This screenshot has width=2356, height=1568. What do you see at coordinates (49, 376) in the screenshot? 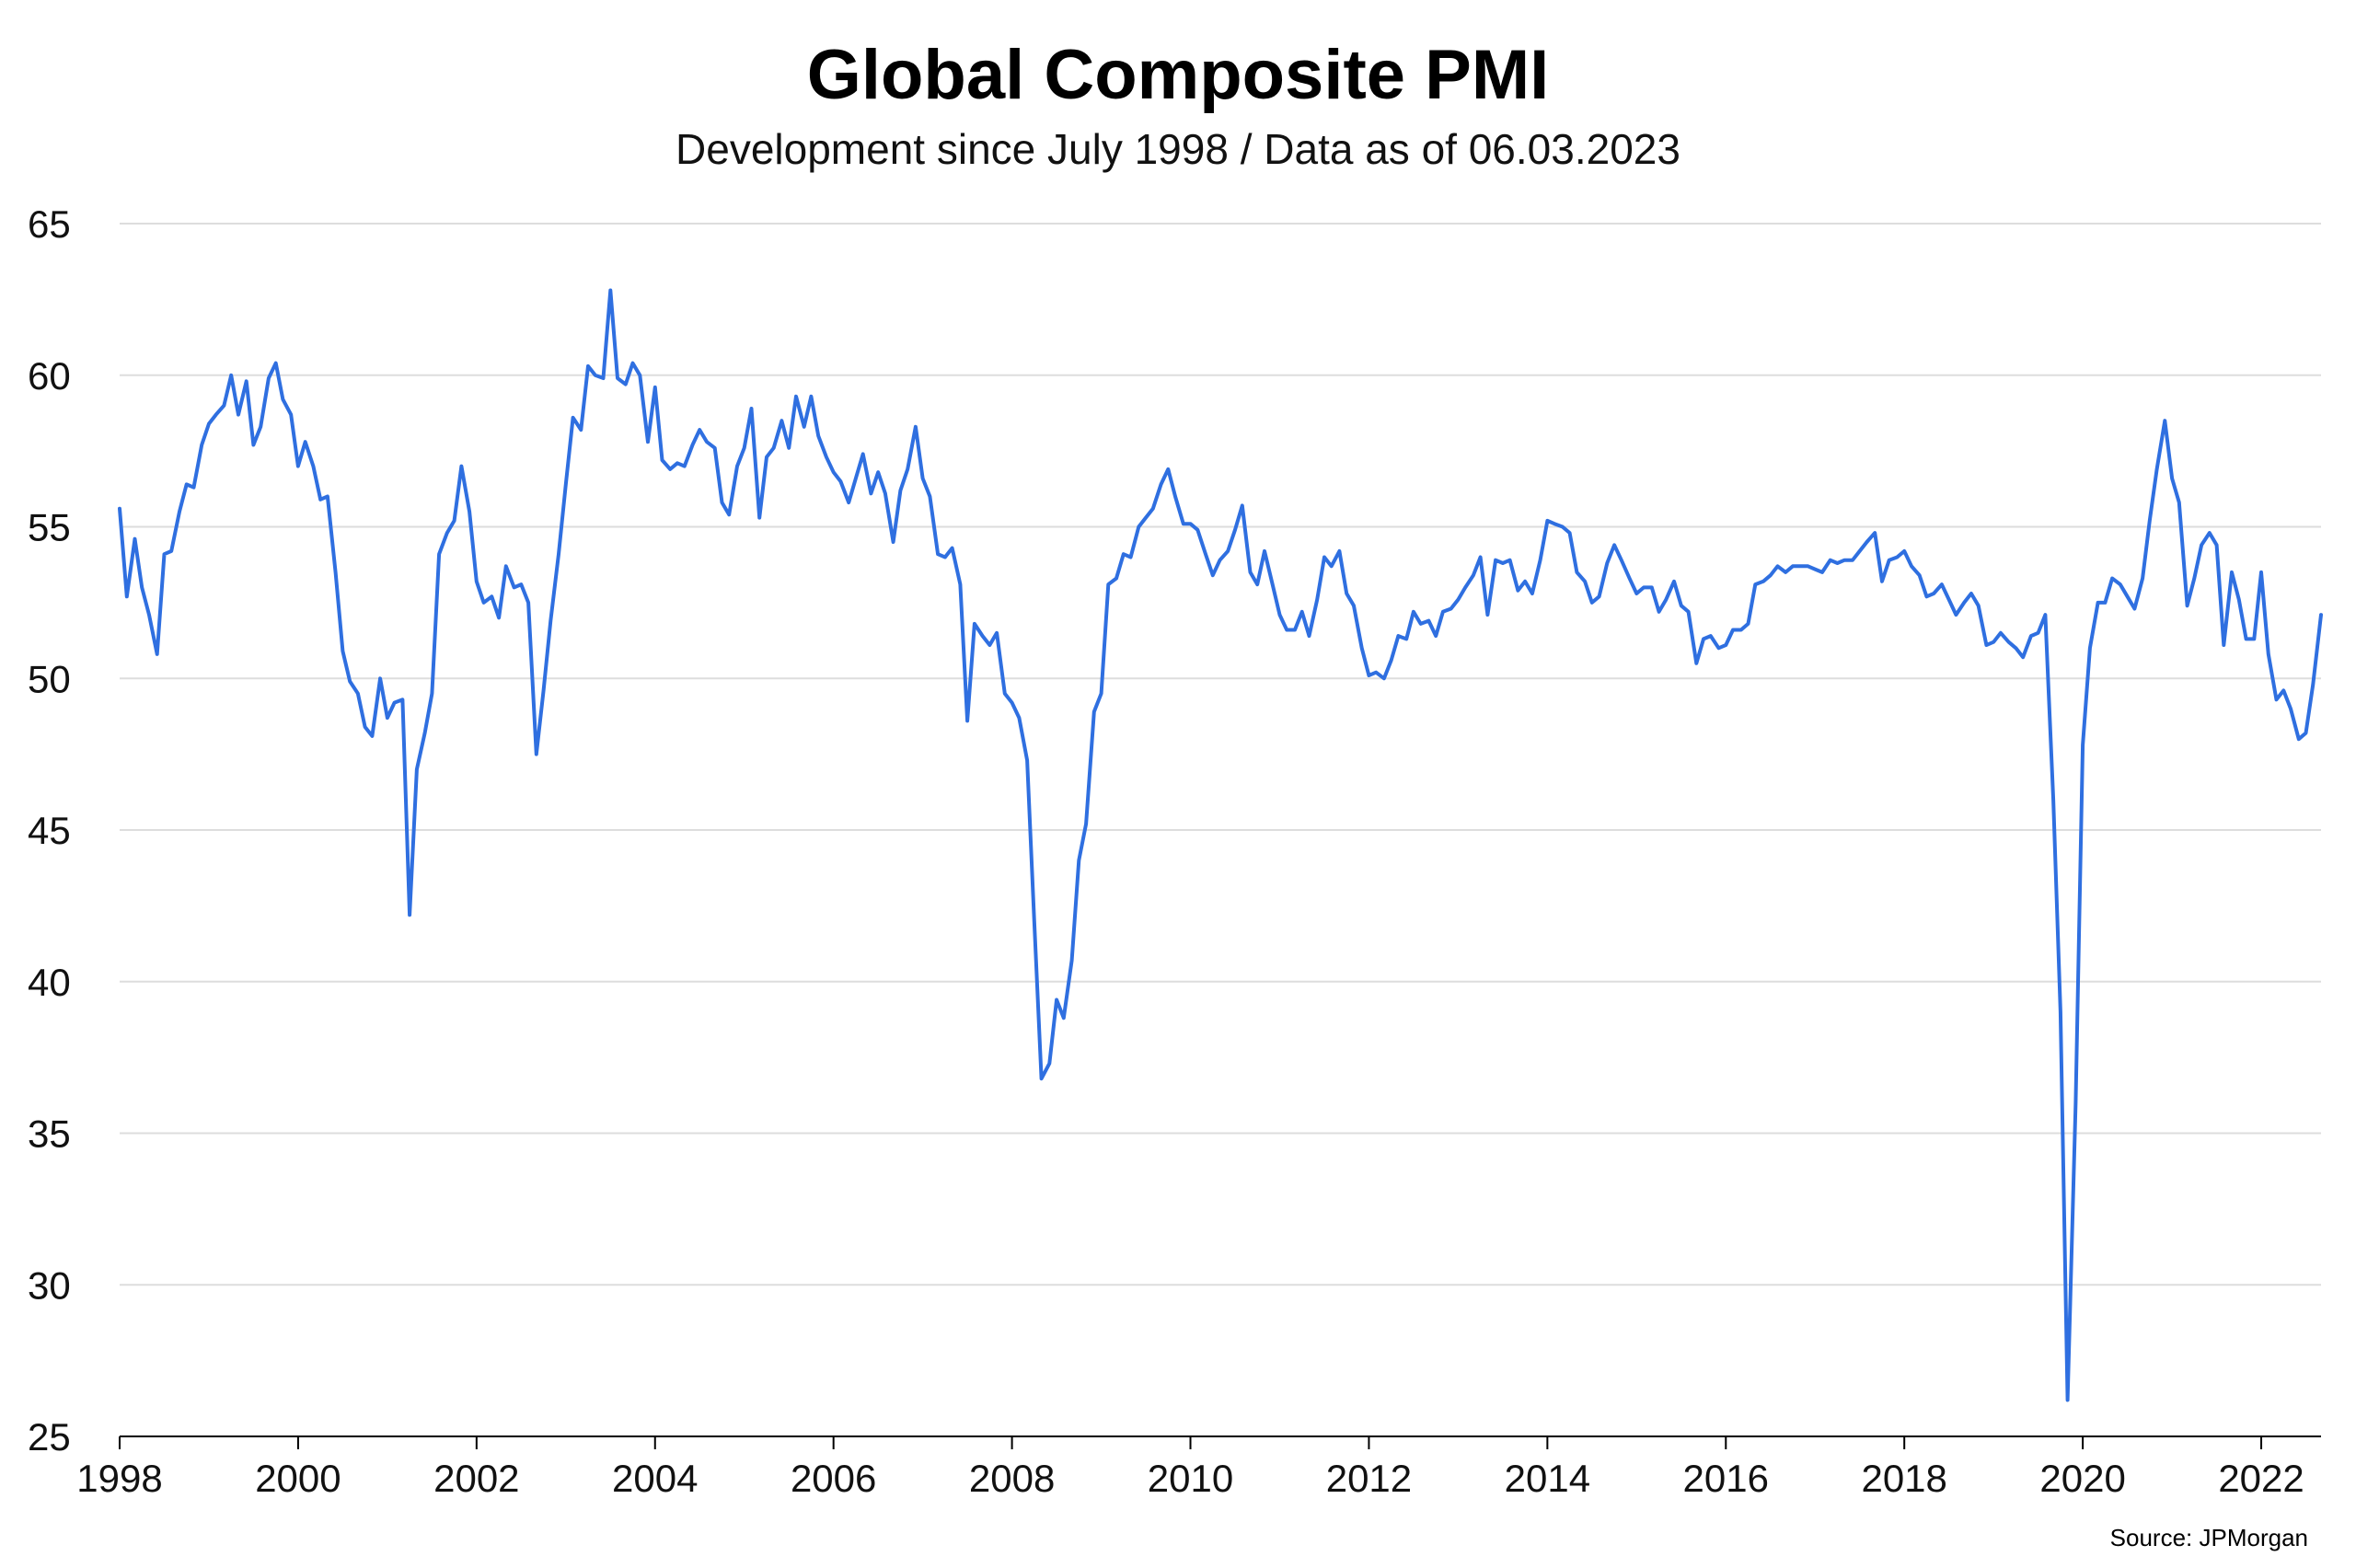
I see `y-tick-label-60: 60` at bounding box center [49, 376].